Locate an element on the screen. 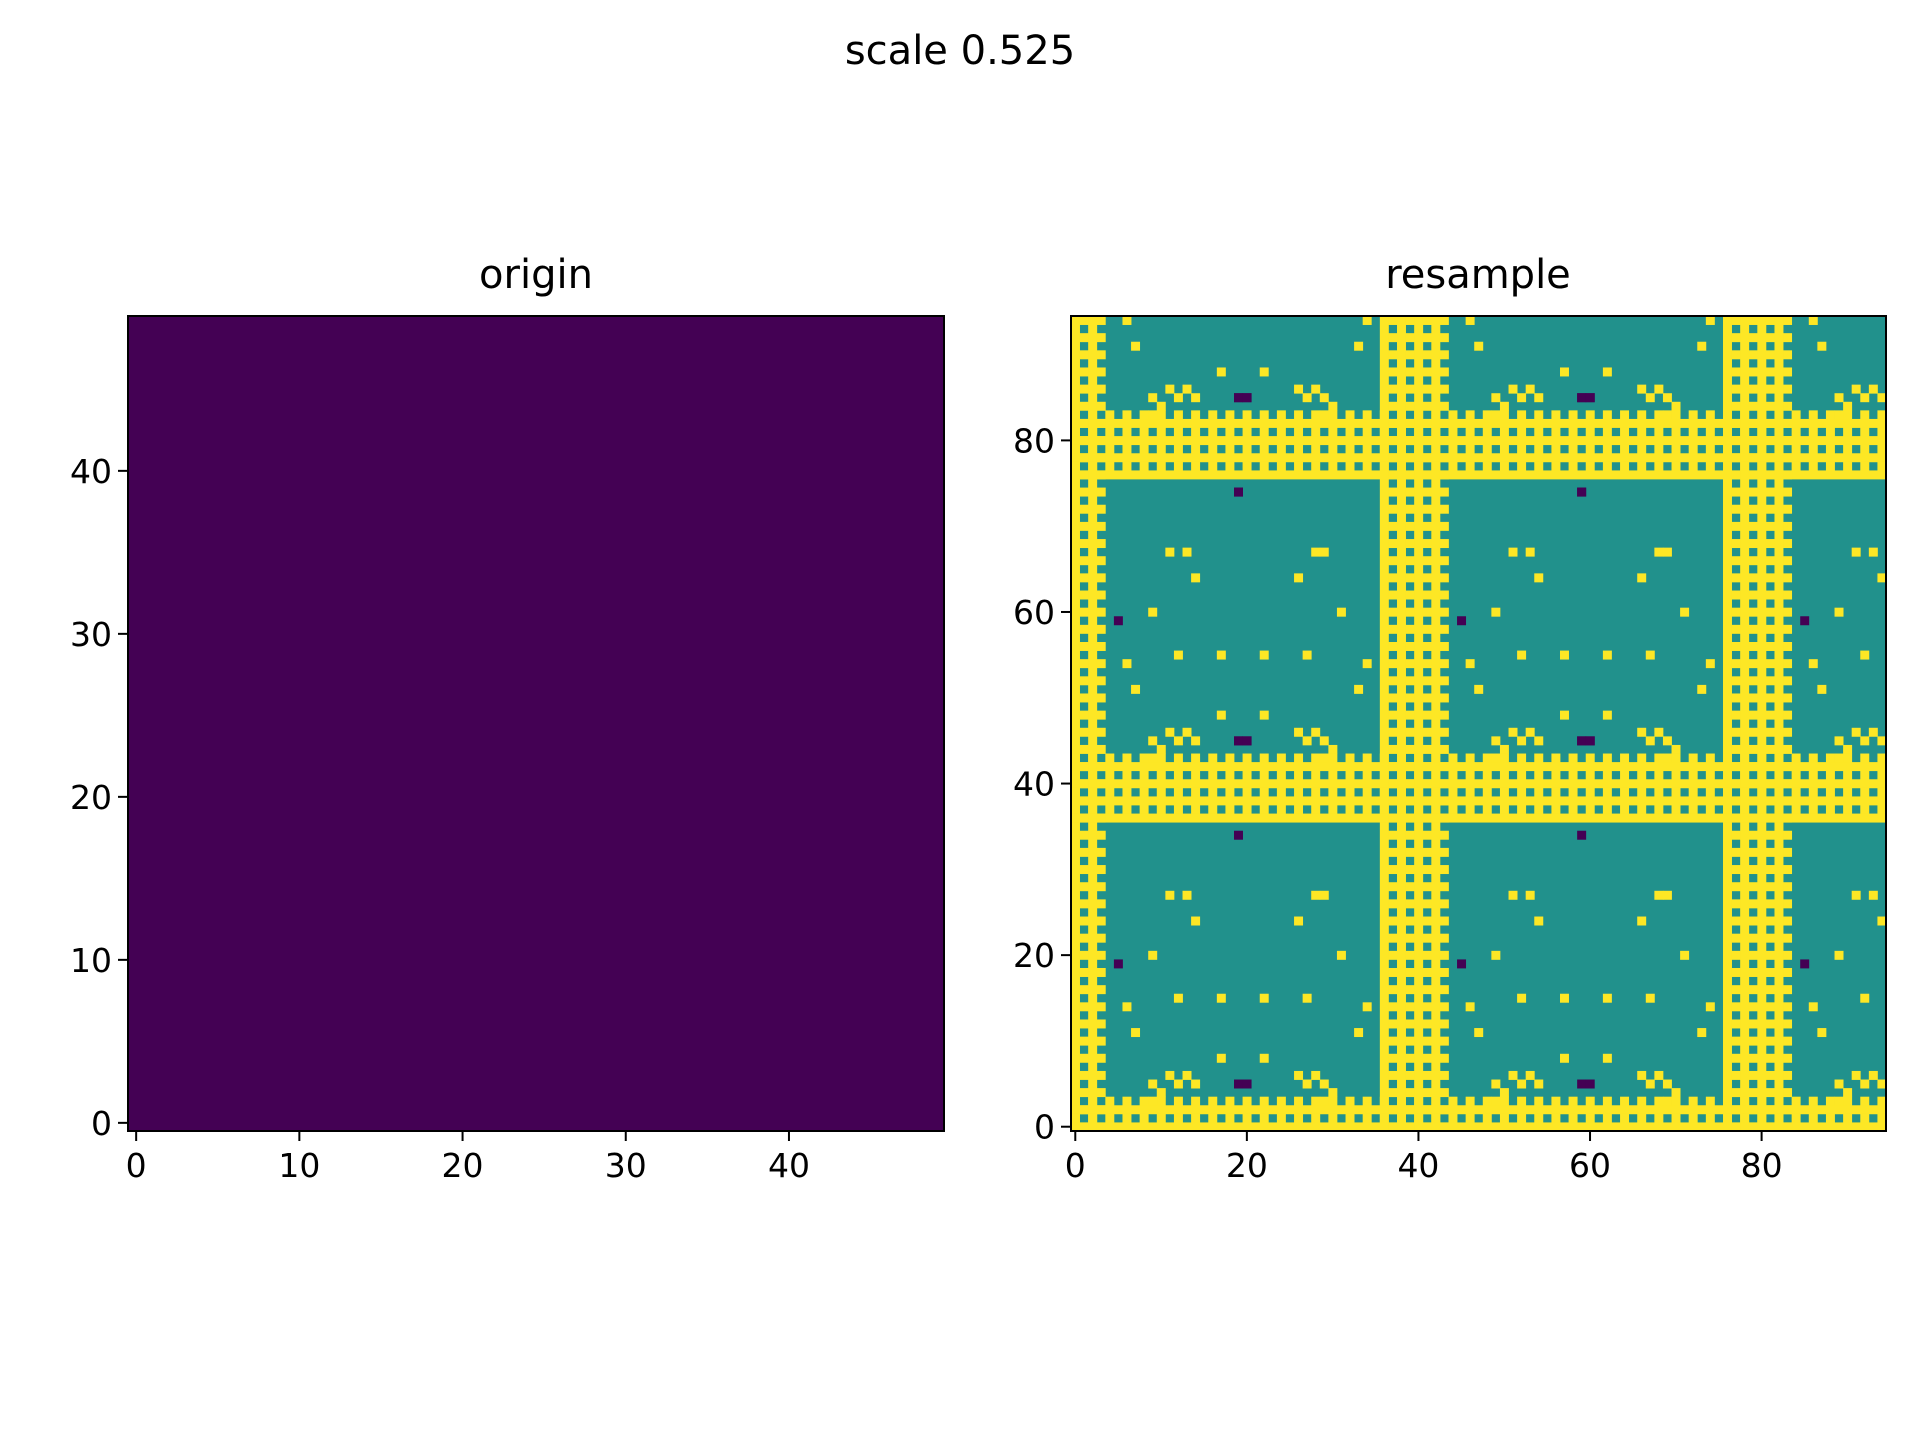  origin-title: origin is located at coordinates (536, 275).